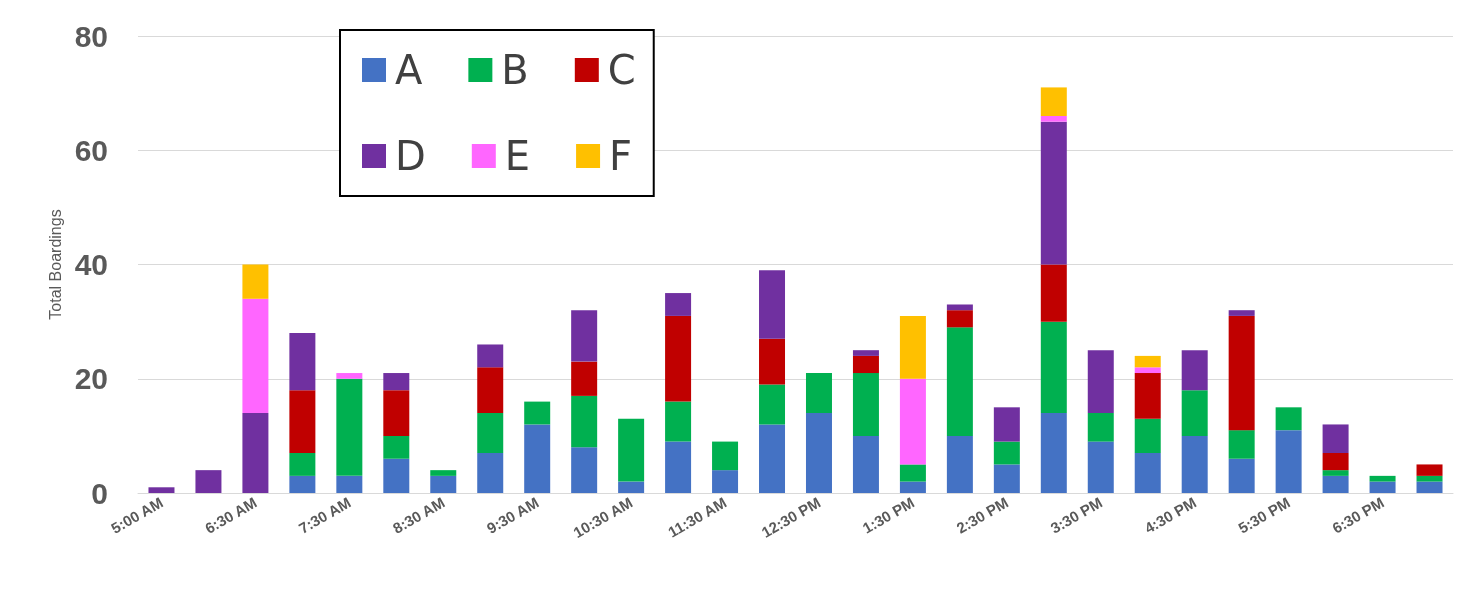 This screenshot has height=602, width=1473. What do you see at coordinates (621, 156) in the screenshot?
I see `legend-label: F` at bounding box center [621, 156].